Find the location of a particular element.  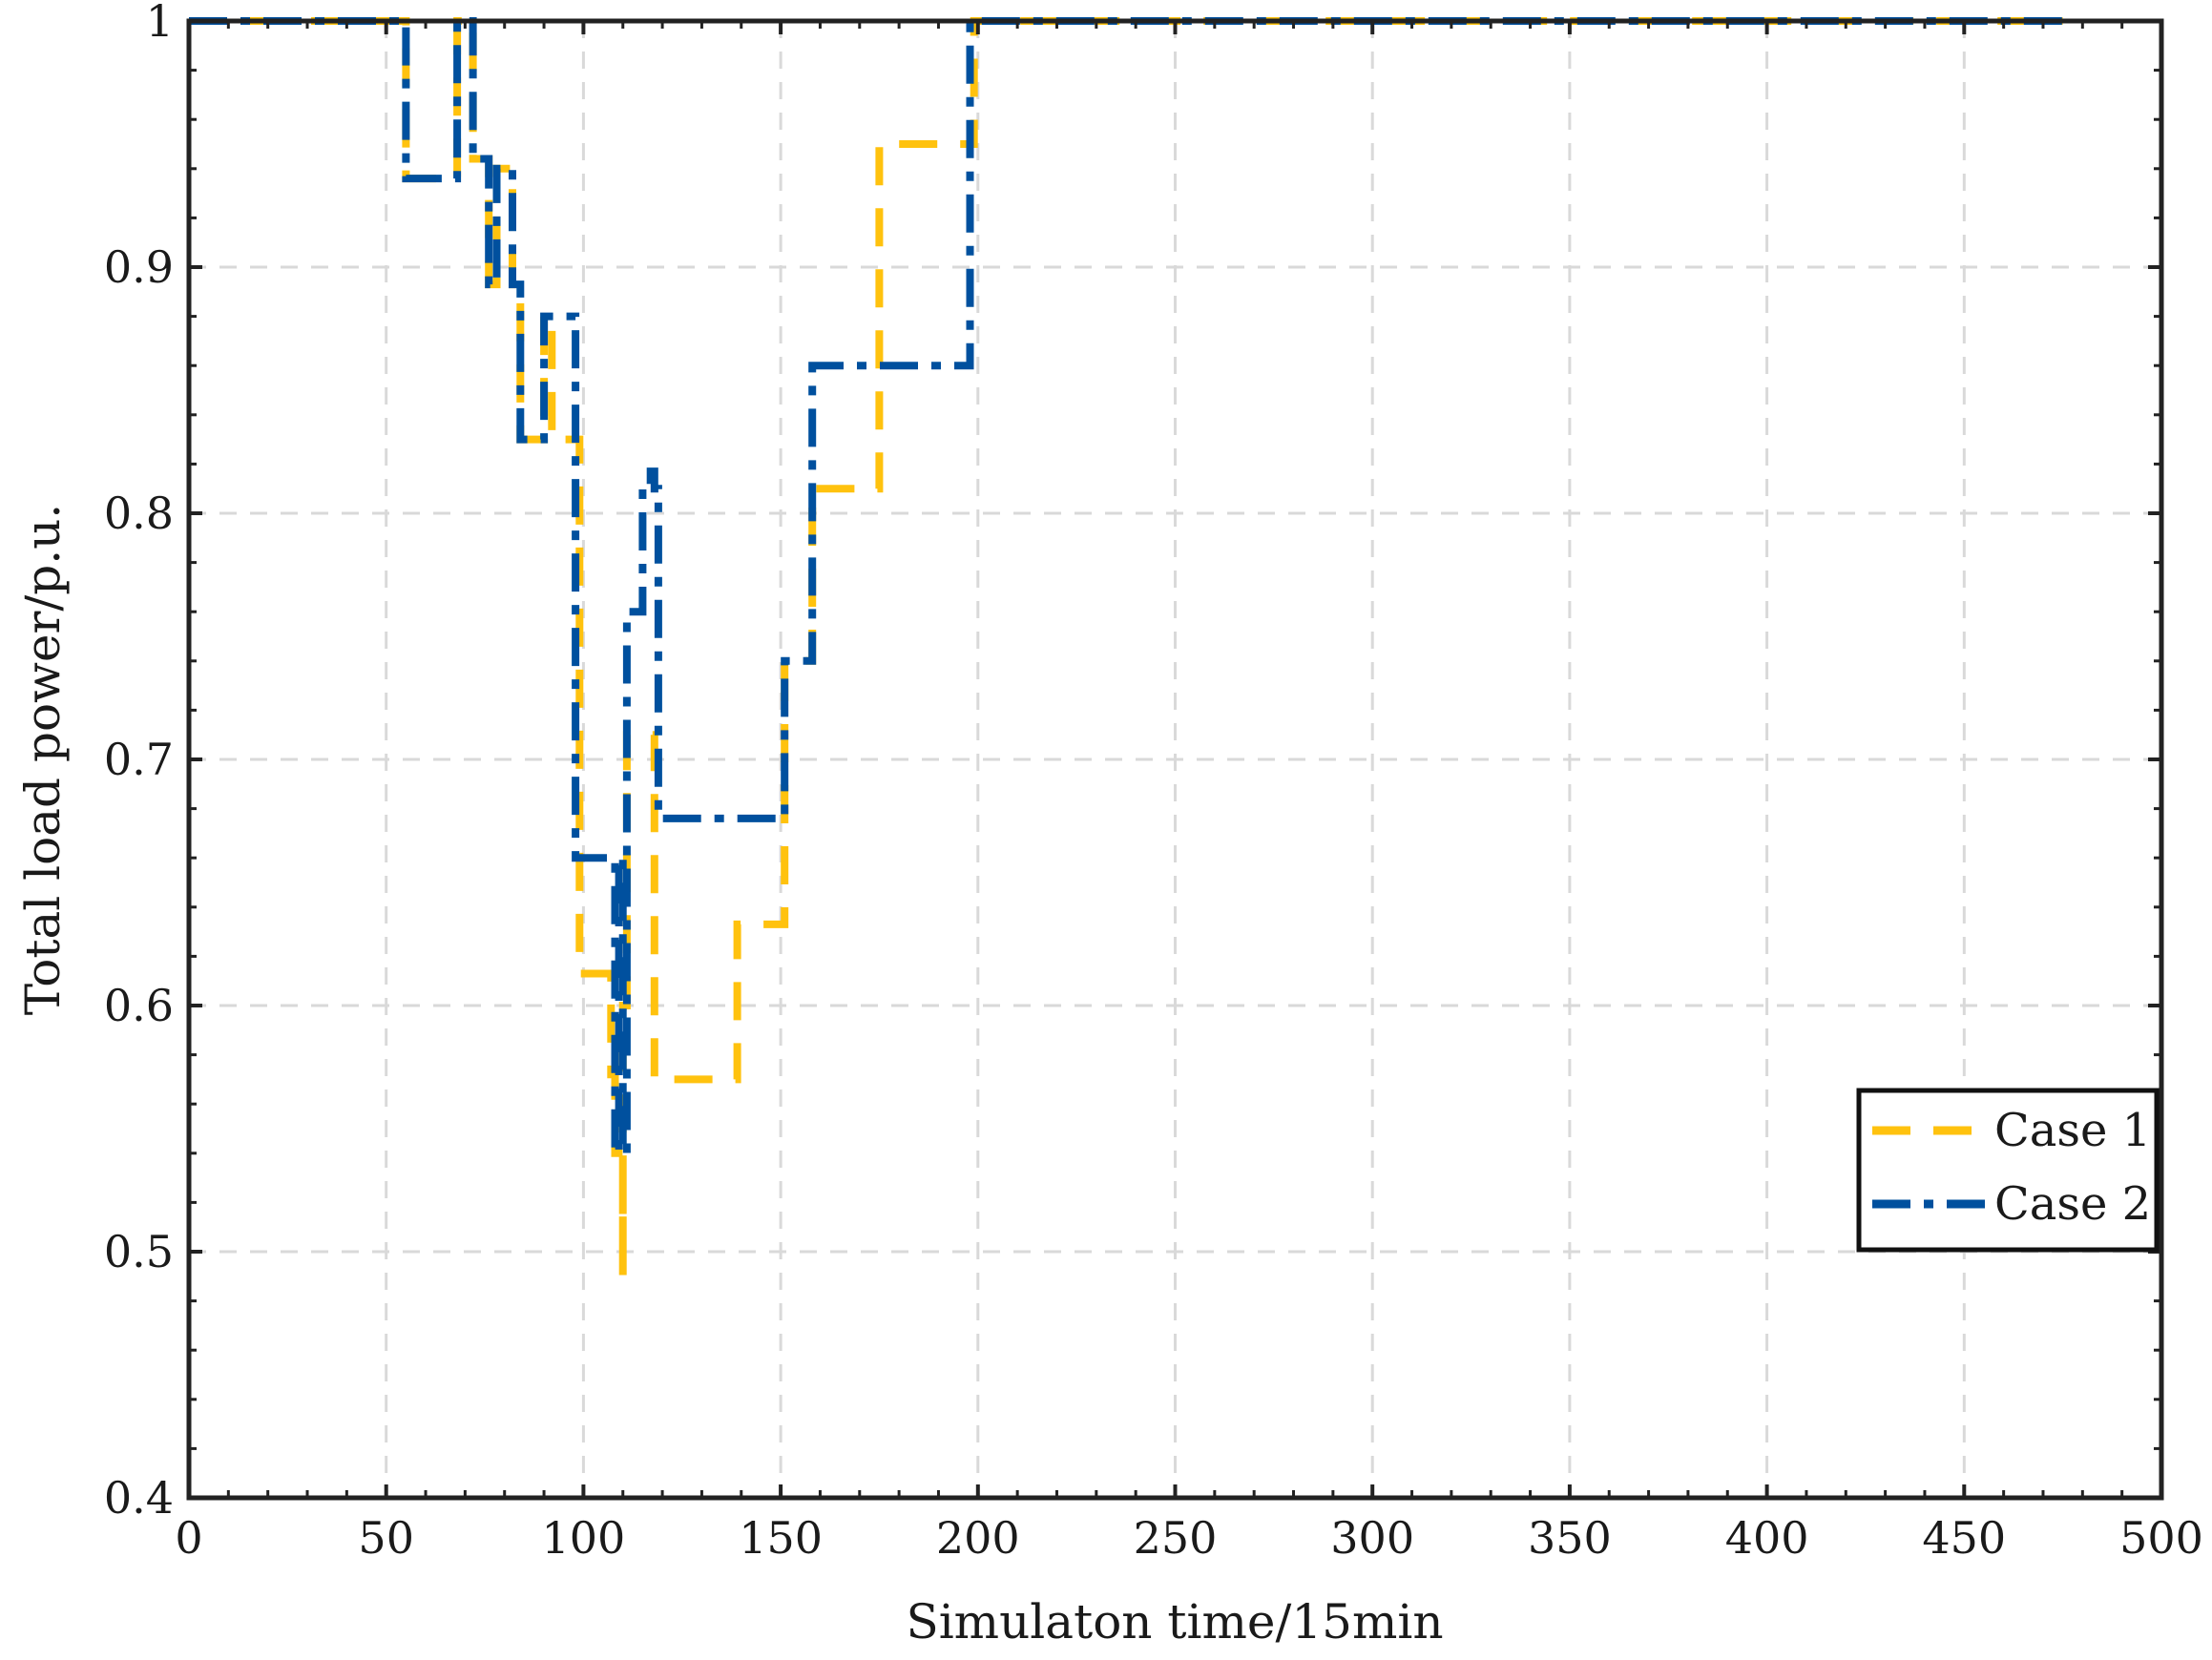

y-tick-label: 0.4 is located at coordinates (139, 1498).